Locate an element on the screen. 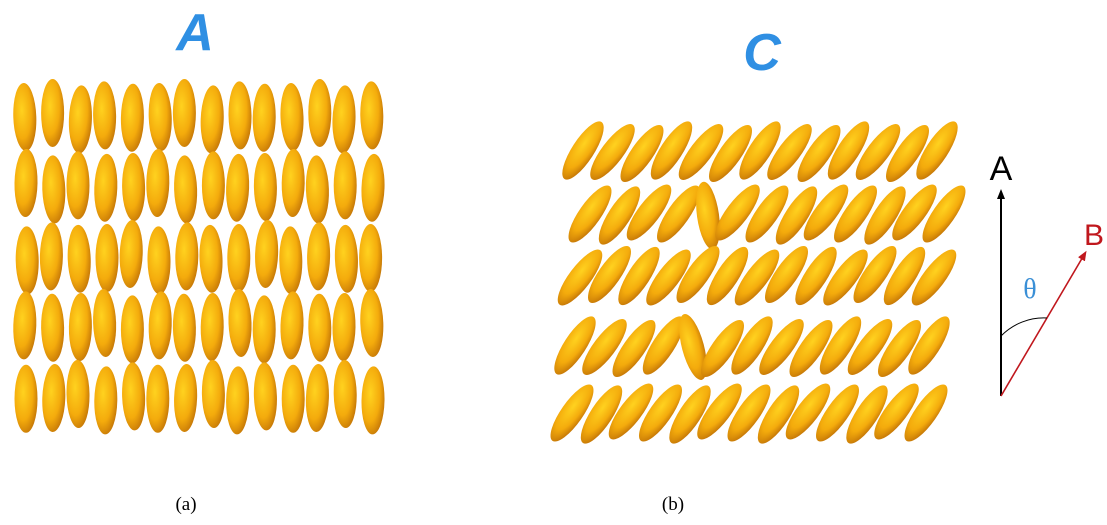 The width and height of the screenshot is (1107, 525). director-vector-b is located at coordinates (1043, 323).